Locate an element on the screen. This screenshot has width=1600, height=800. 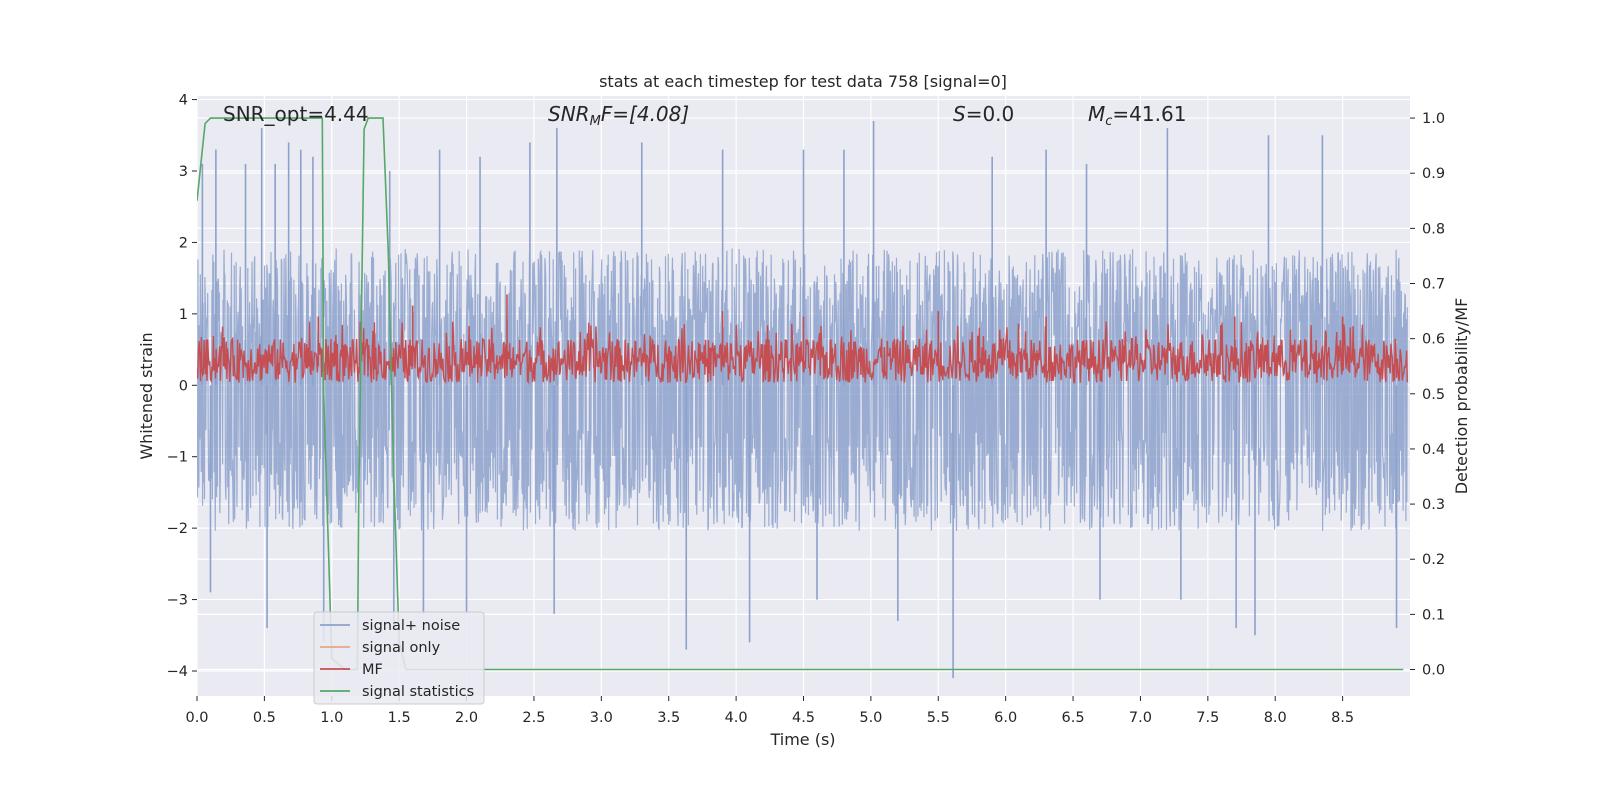
y-tick-label: 3 is located at coordinates (183, 172).